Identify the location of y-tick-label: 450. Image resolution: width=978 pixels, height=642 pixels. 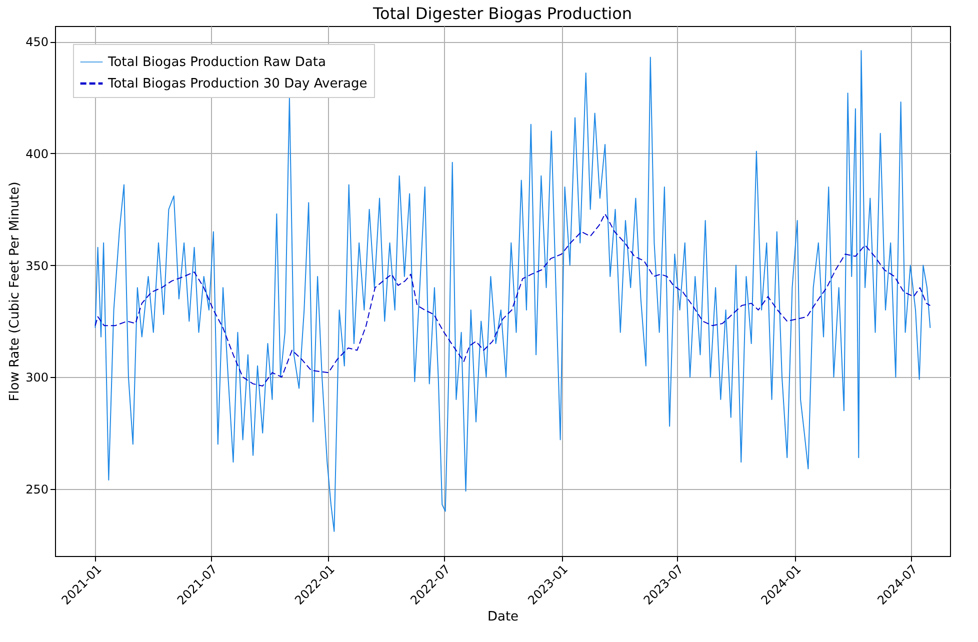
(37, 42).